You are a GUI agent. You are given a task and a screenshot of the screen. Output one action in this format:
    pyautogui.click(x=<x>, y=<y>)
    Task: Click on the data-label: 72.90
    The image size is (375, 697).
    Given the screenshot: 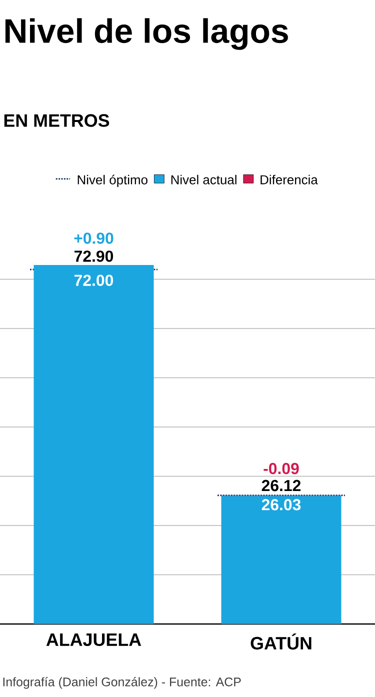 What is the action you would take?
    pyautogui.click(x=94, y=256)
    